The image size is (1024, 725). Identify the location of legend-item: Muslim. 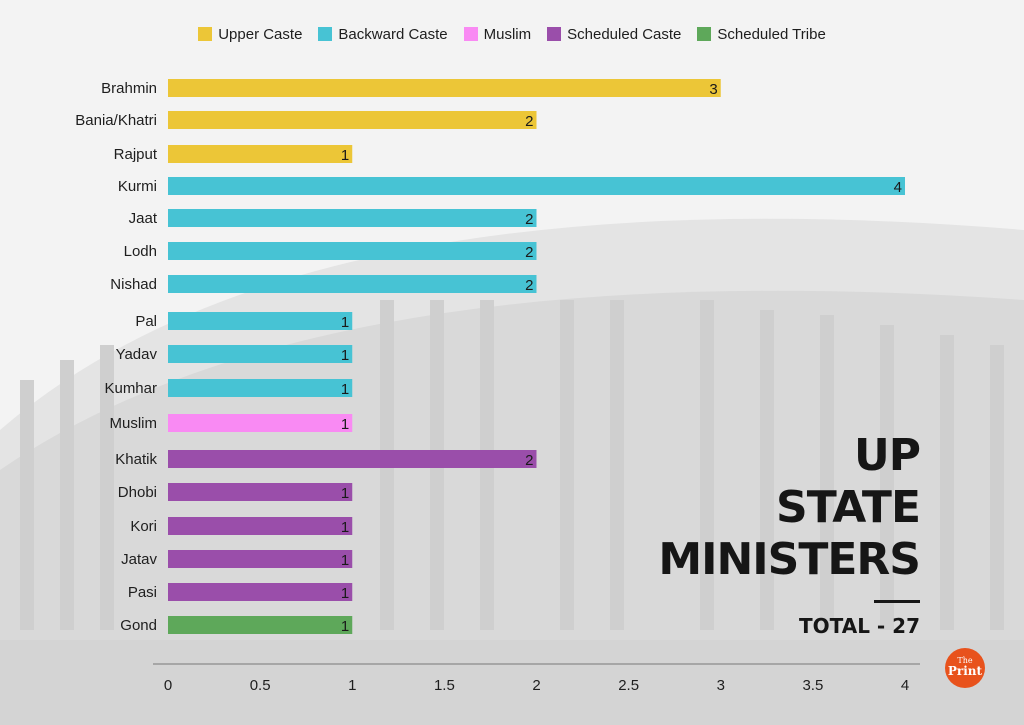
(497, 34).